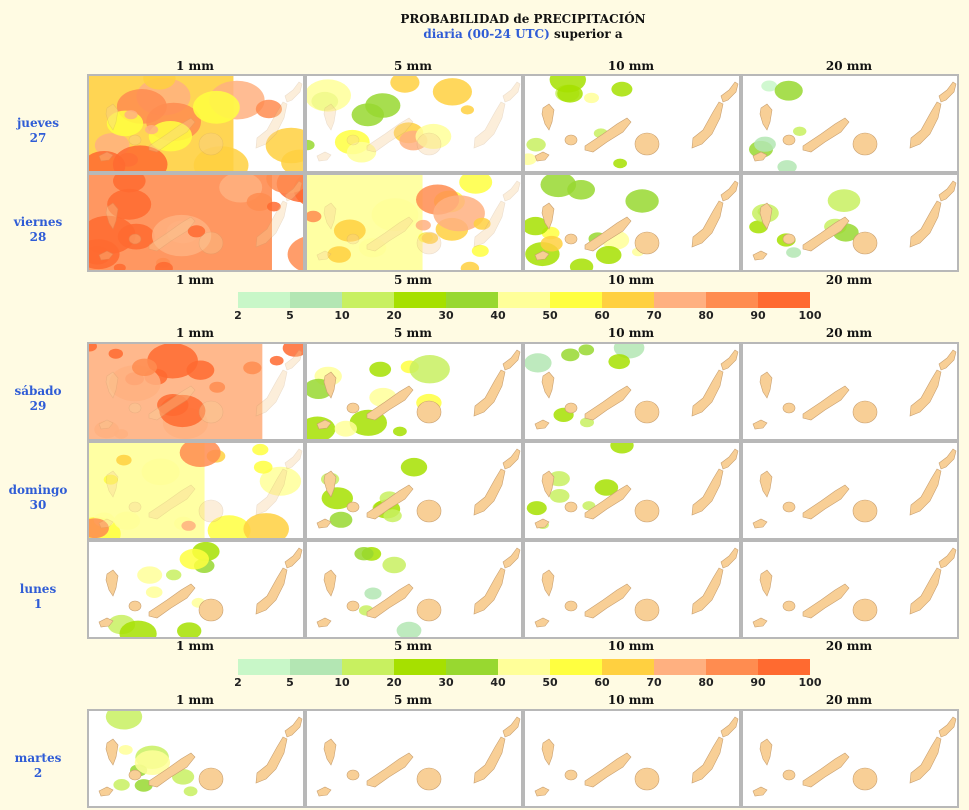  Describe the element at coordinates (527, 683) in the screenshot. I see `legend-labels: 2 5 10 20 30 40 50 60 70 80 90 100` at that location.